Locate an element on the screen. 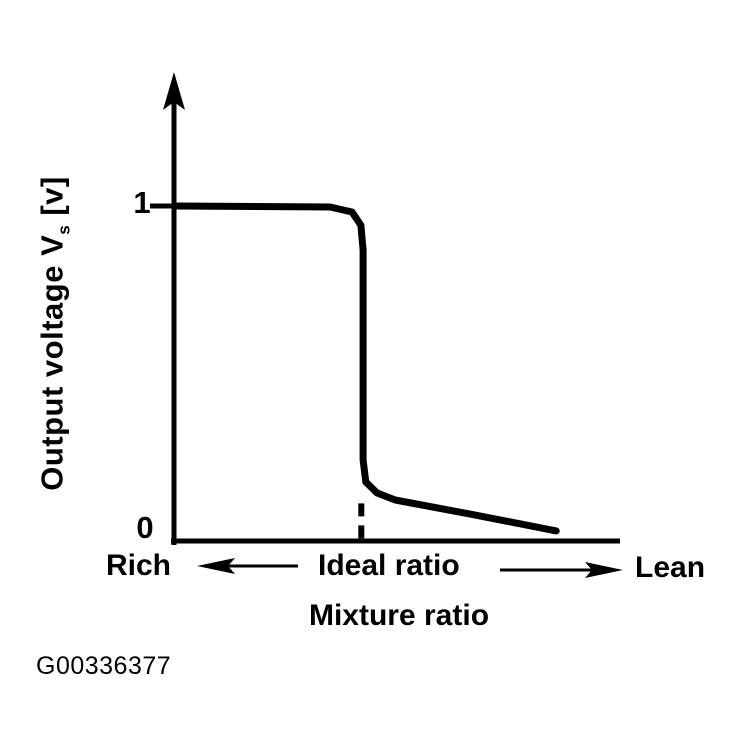  y-axis-arrowhead-icon is located at coordinates (174, 91).